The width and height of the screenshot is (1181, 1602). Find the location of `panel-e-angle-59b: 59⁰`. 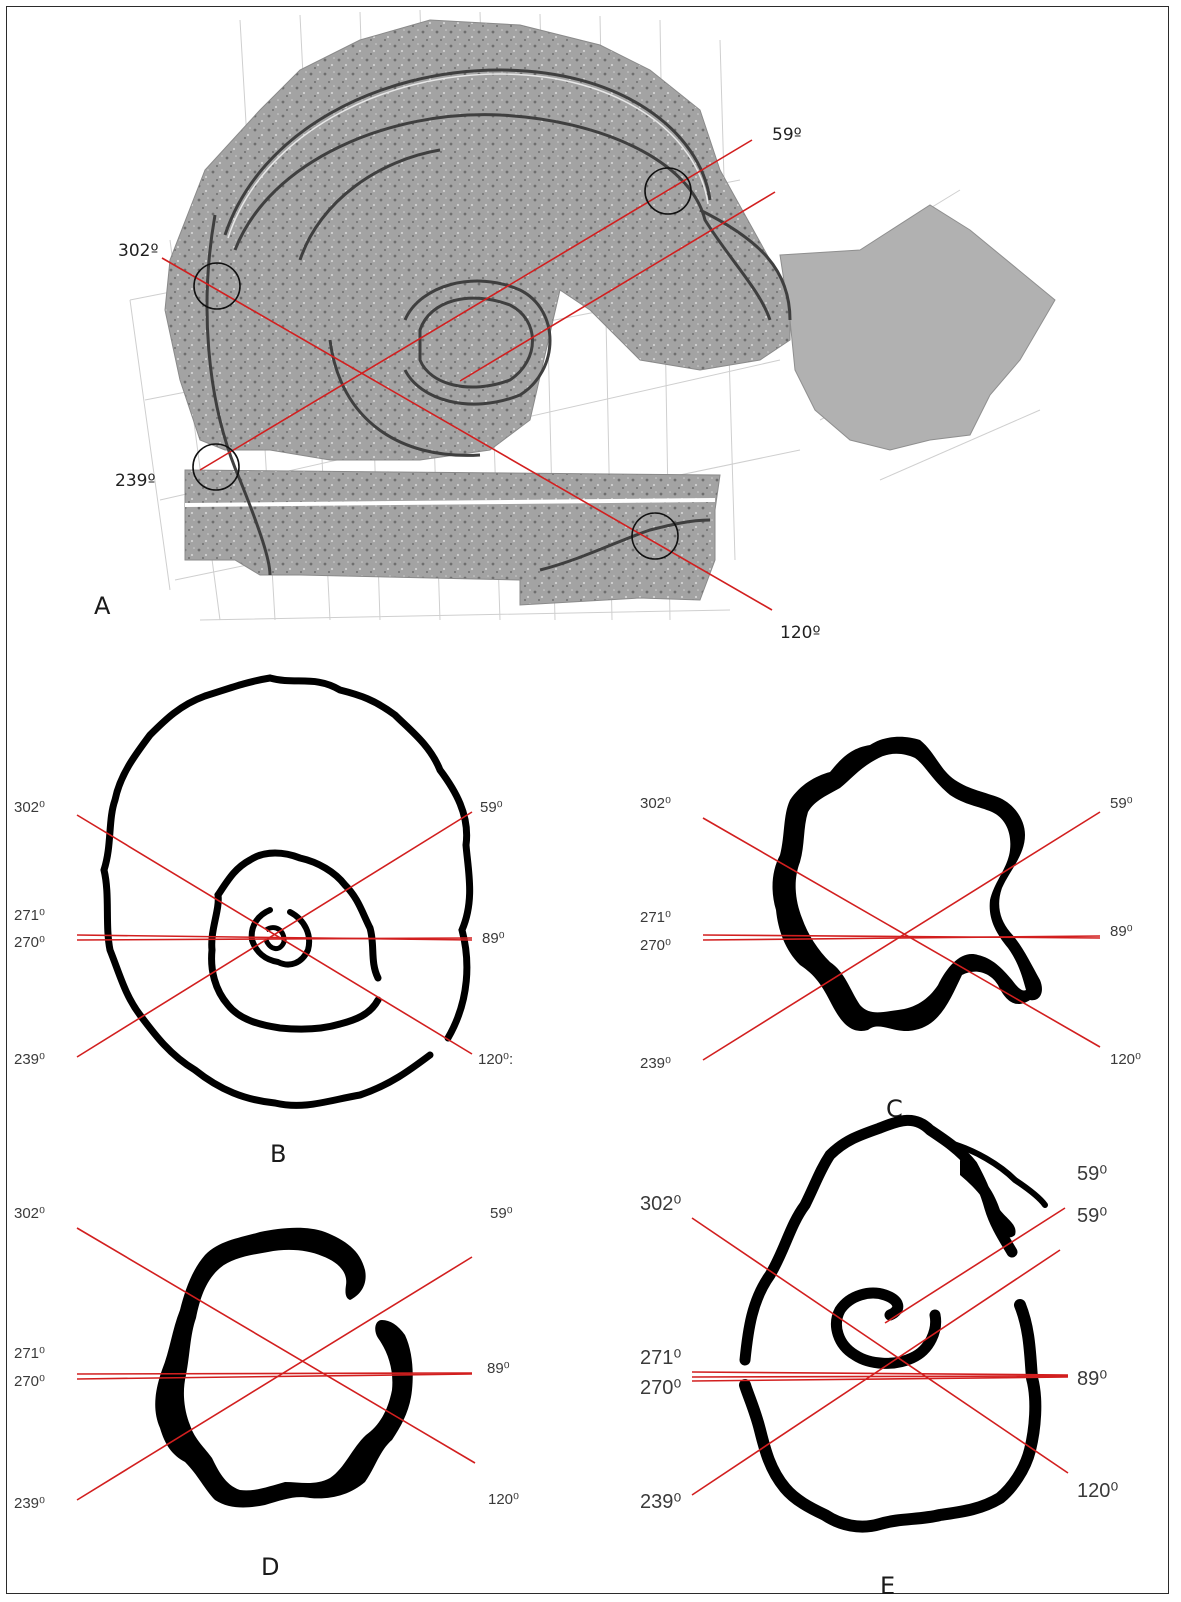

panel-e-angle-59b: 59⁰ is located at coordinates (1092, 1216).